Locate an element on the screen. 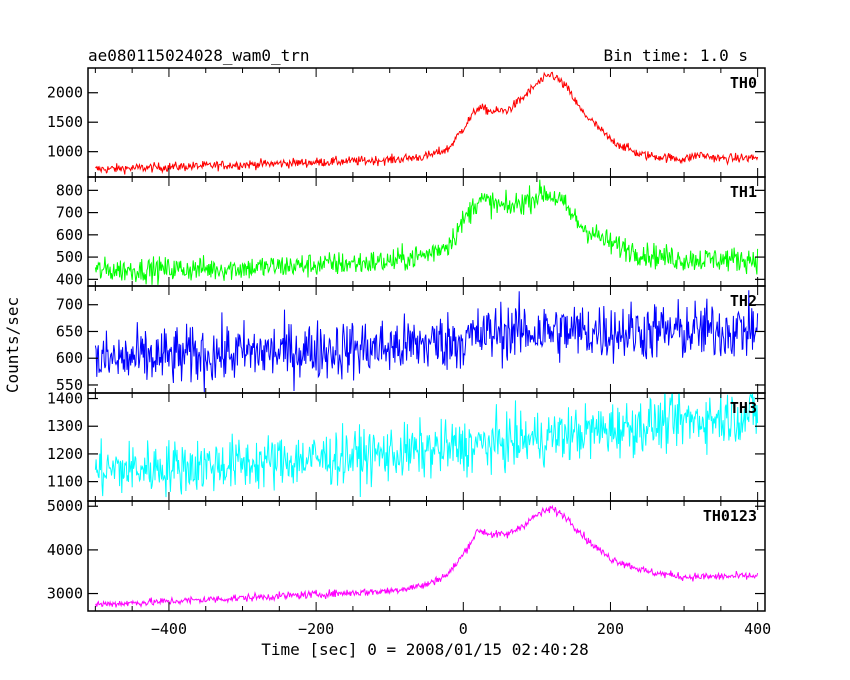 This screenshot has height=680, width=850. y-tick-label: 550 is located at coordinates (69, 385).